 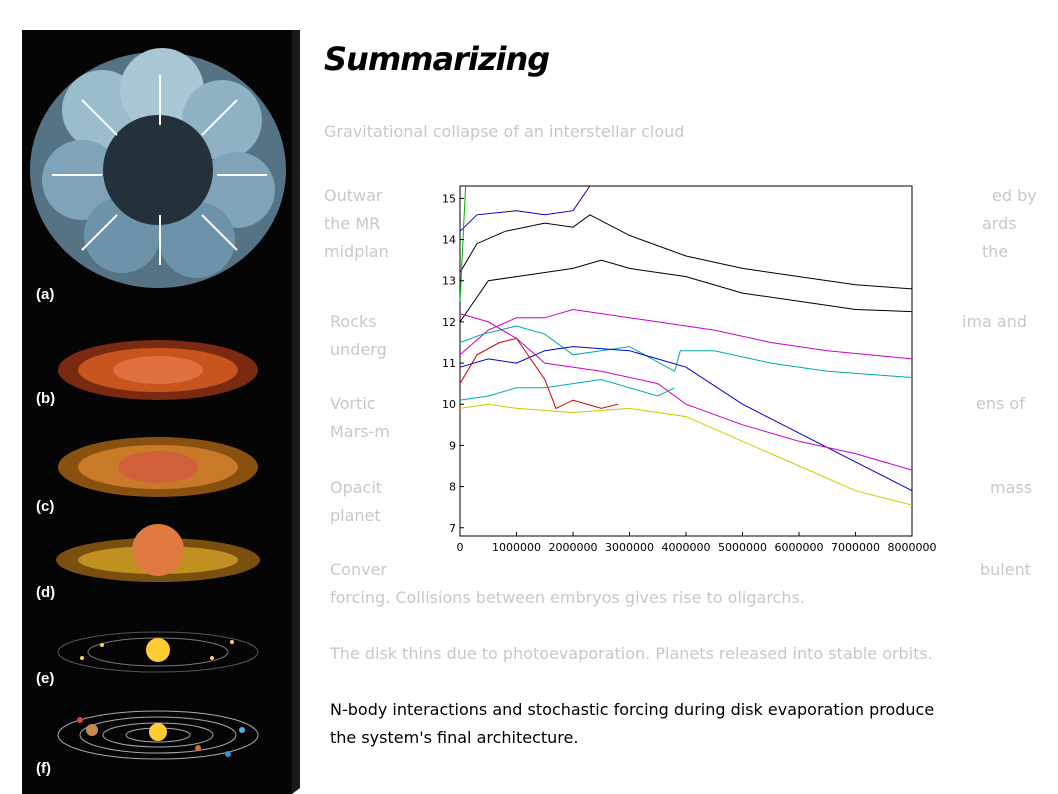 What do you see at coordinates (46, 592) in the screenshot?
I see `stage-label-d: (d)` at bounding box center [46, 592].